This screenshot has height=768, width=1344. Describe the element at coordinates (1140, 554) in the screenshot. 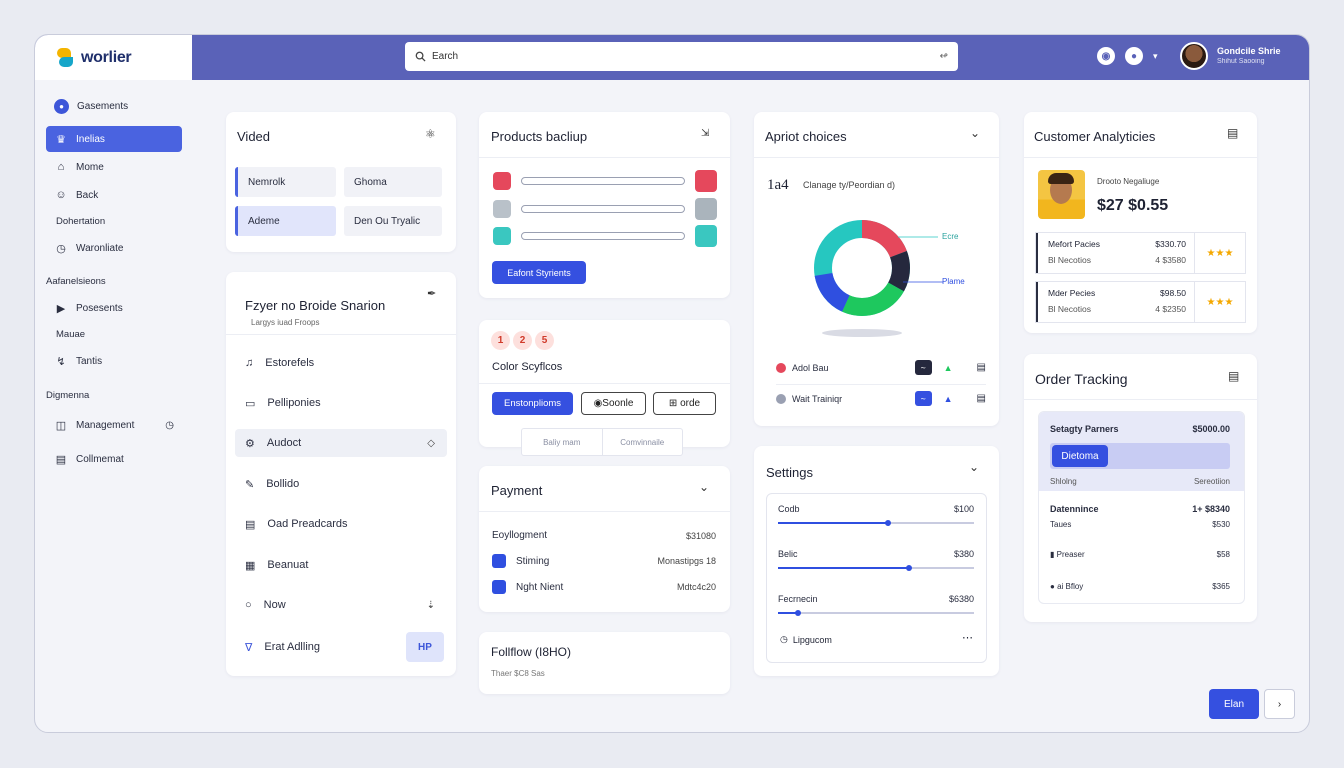

I see `order-row: ▮ Preaser $58` at that location.